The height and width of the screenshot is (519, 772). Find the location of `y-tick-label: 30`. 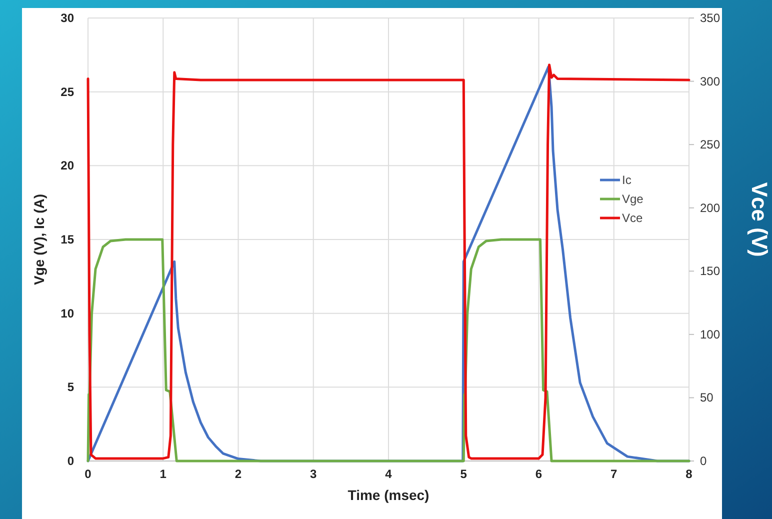

y-tick-label: 30 is located at coordinates (67, 18).